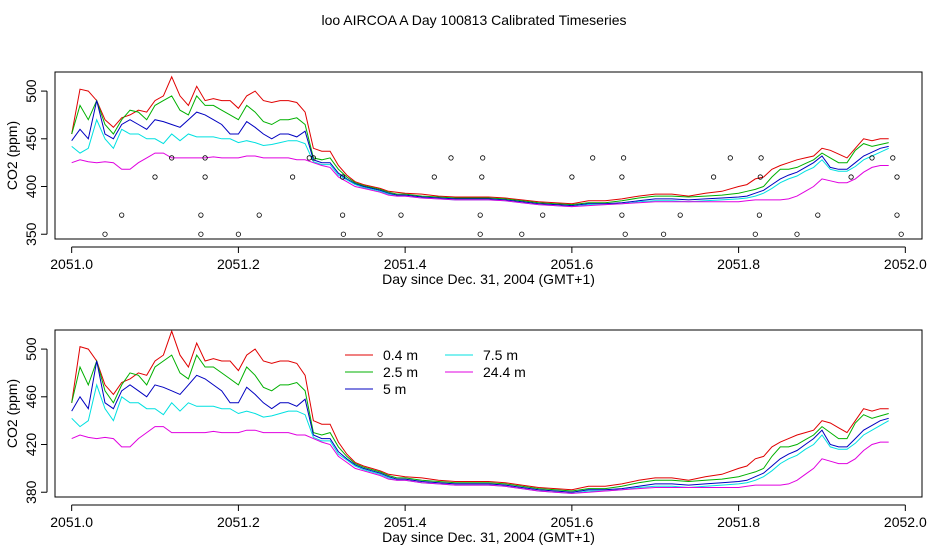 This screenshot has height=550, width=950. What do you see at coordinates (12, 413) in the screenshot?
I see `panel-1-y-axis-label: CO2 (ppm)` at bounding box center [12, 413].